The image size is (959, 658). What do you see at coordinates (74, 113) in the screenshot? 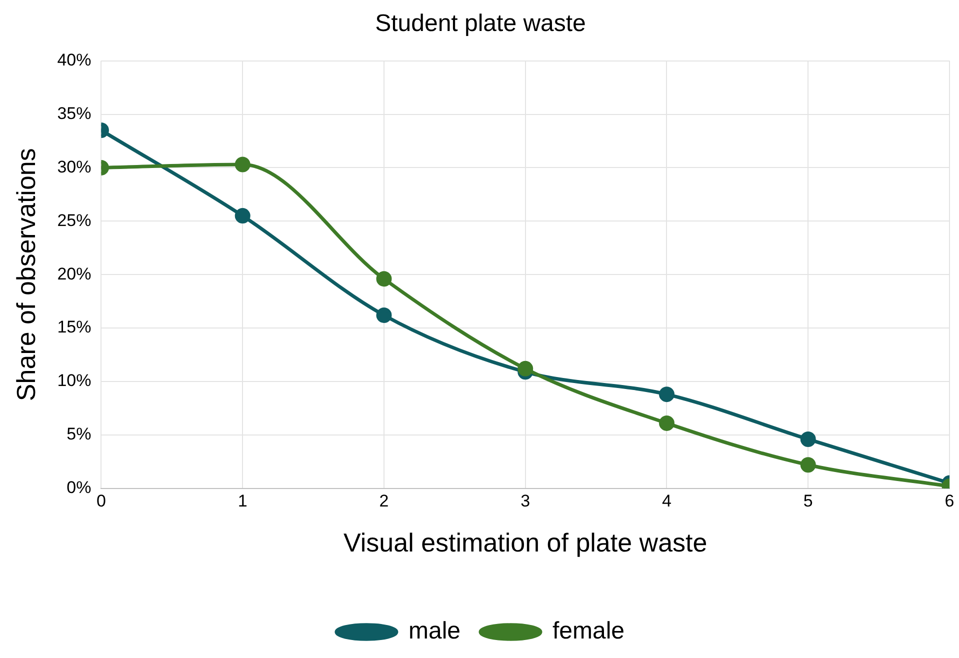
I see `y-tick-label: 35%` at bounding box center [74, 113].